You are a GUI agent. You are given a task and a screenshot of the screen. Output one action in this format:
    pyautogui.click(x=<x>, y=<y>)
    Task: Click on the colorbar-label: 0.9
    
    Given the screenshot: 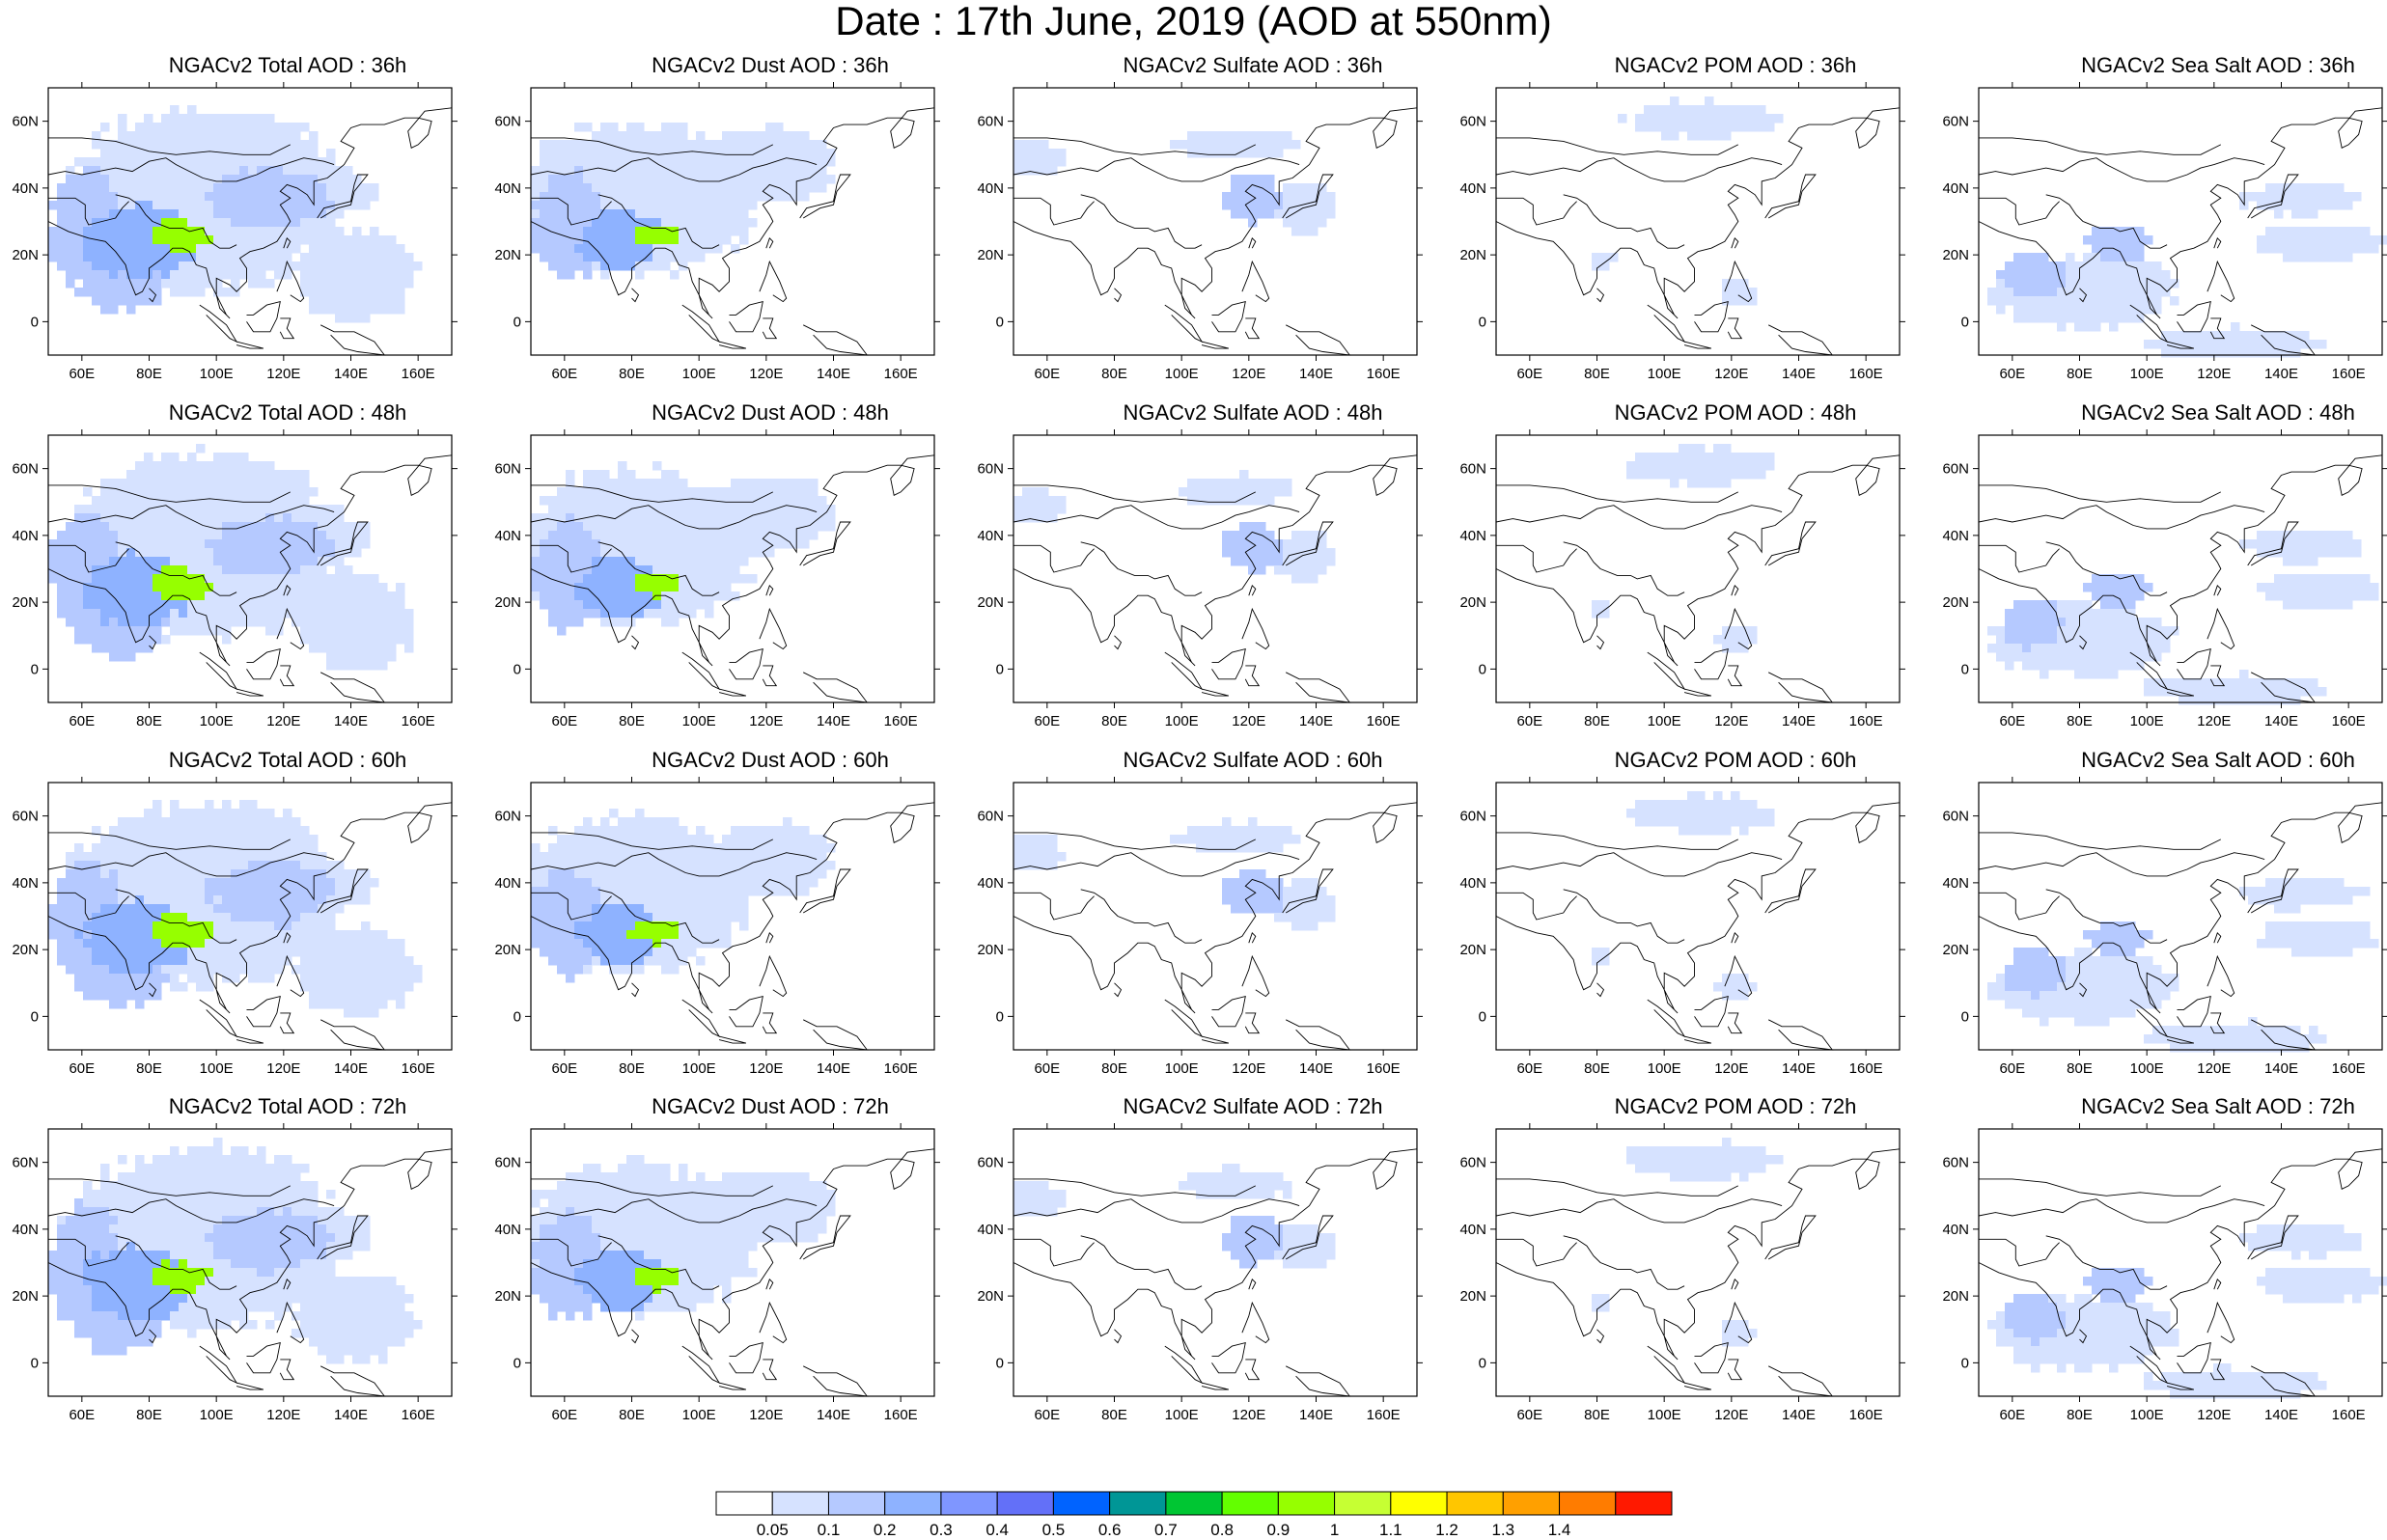 What is the action you would take?
    pyautogui.click(x=1279, y=1530)
    